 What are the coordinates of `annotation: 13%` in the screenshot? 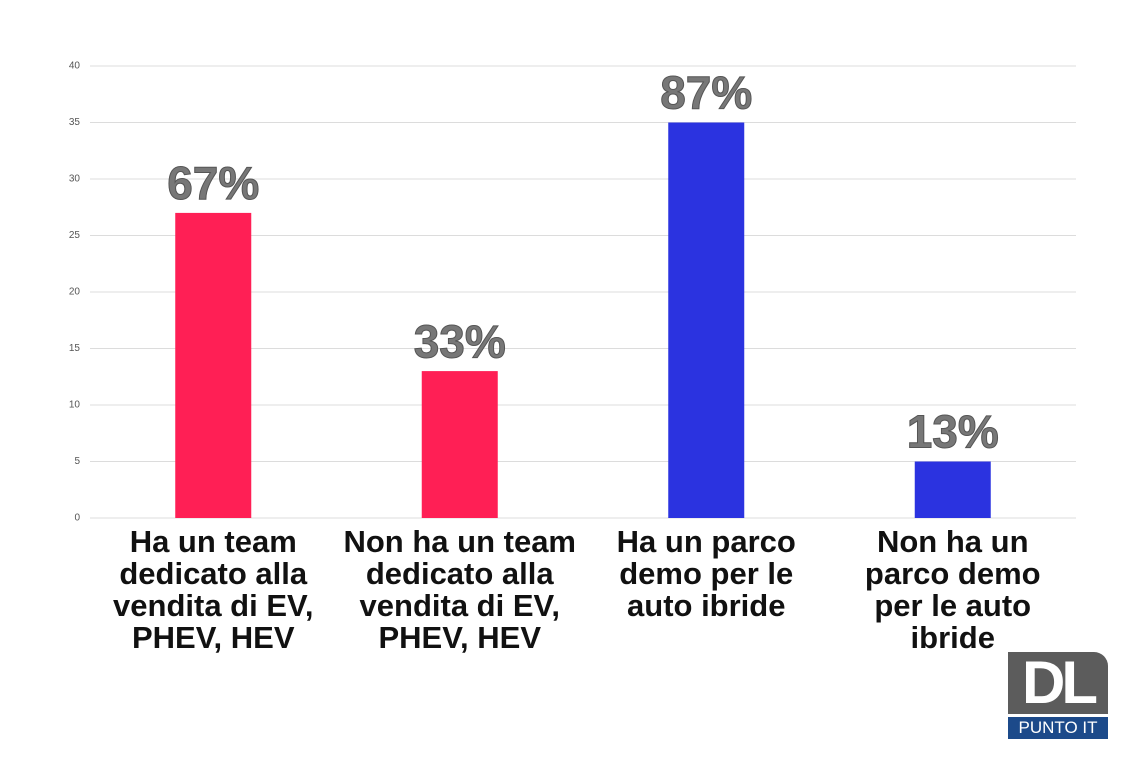 It's located at (953, 432).